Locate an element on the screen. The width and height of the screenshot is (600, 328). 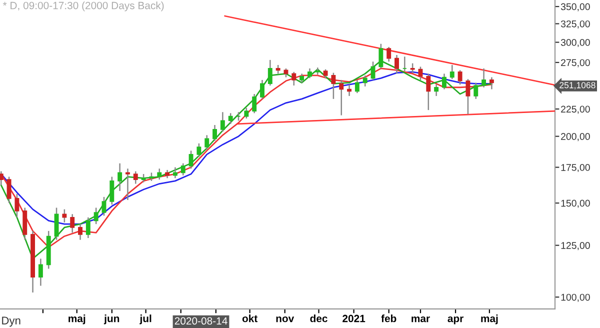
x-tick-label: 2021 is located at coordinates (354, 318).